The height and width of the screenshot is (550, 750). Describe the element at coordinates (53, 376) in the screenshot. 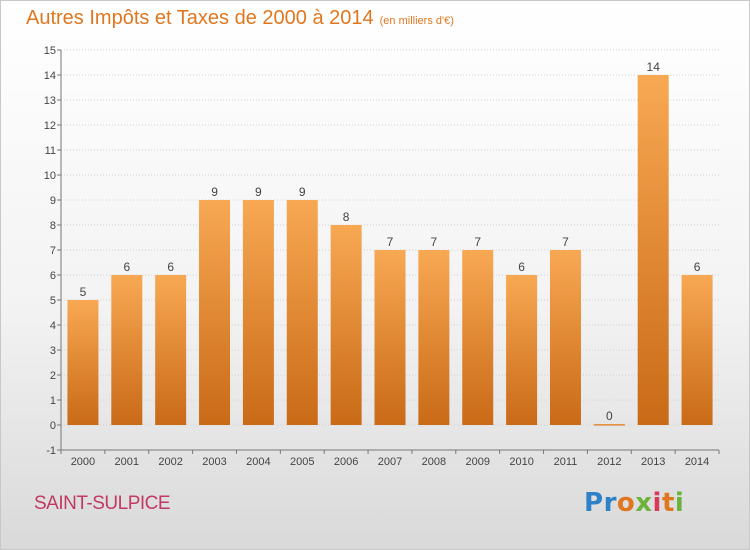

I see `y-tick-label: 2` at that location.